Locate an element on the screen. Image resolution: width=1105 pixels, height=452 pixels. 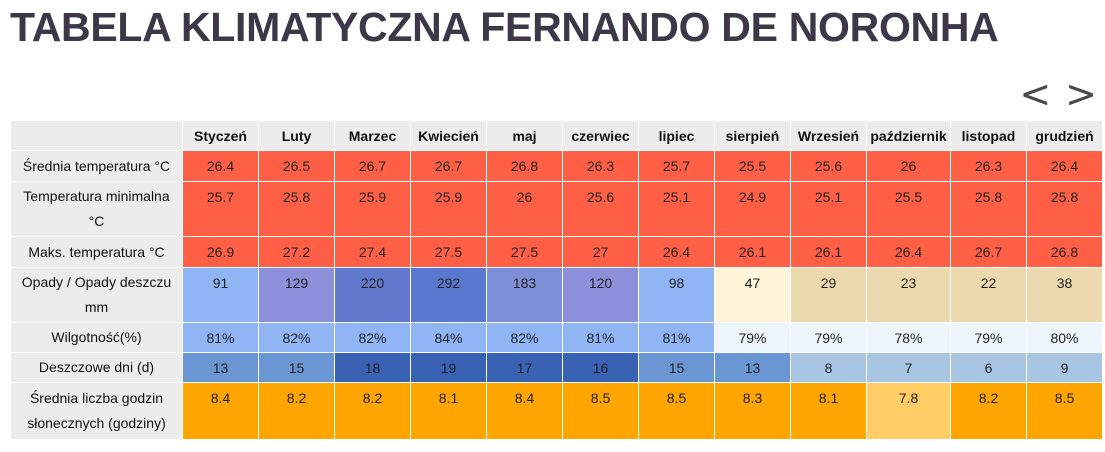
value-cell: 8 is located at coordinates (828, 367).